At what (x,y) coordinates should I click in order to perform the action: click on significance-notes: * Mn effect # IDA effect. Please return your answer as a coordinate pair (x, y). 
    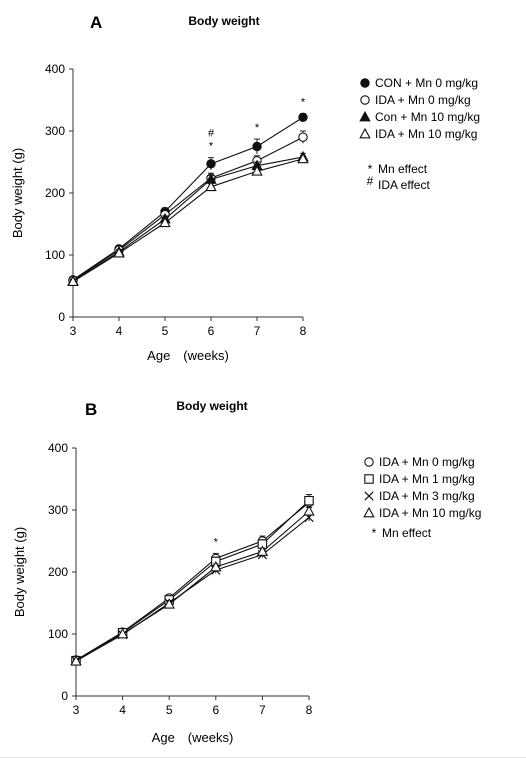
    Looking at the image, I should click on (399, 177).